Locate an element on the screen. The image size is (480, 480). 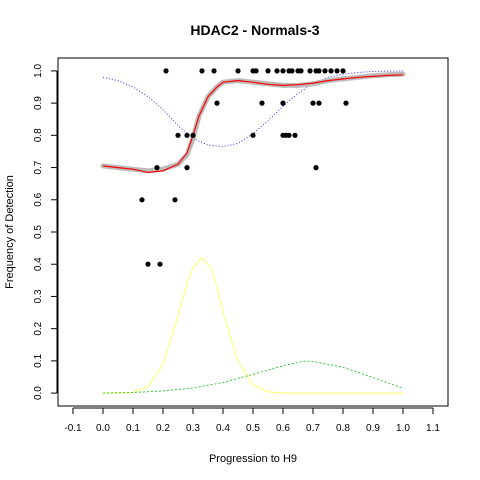
chart-title: HDAC2 - Normals-3 is located at coordinates (254, 30).